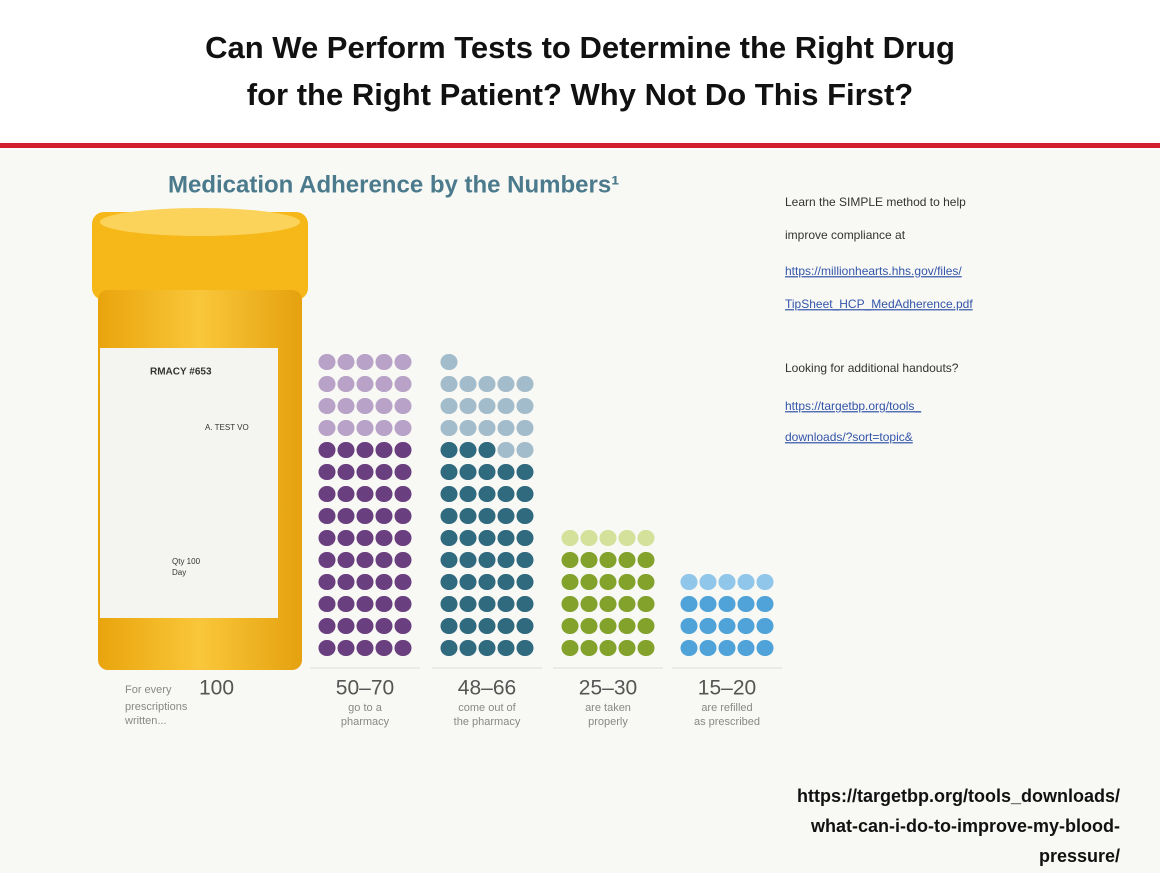 The width and height of the screenshot is (1160, 878). Describe the element at coordinates (845, 235) in the screenshot. I see `side-text: improve compliance at` at that location.